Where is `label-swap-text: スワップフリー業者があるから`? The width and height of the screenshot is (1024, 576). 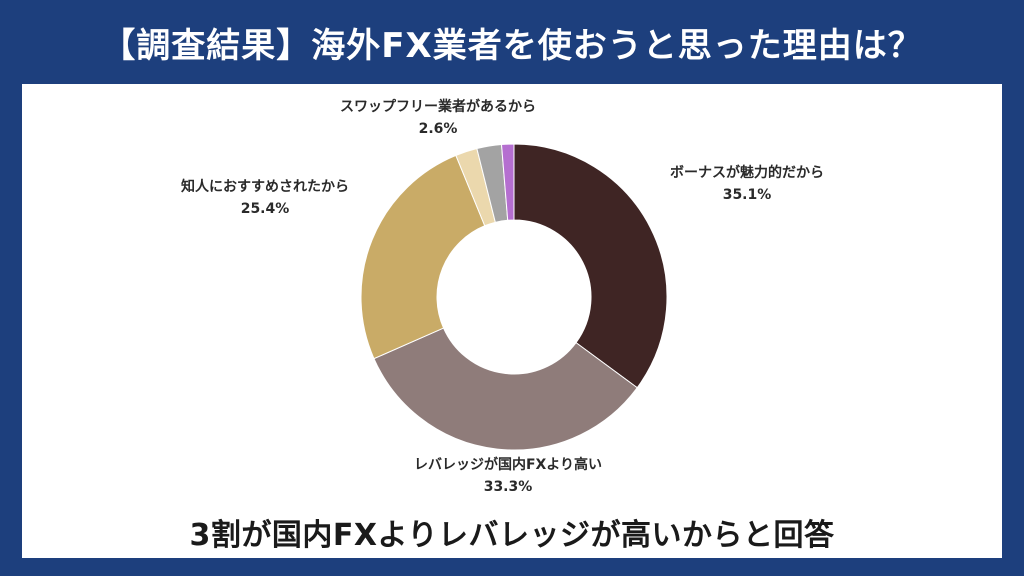
label-swap-text: スワップフリー業者があるから is located at coordinates (438, 107).